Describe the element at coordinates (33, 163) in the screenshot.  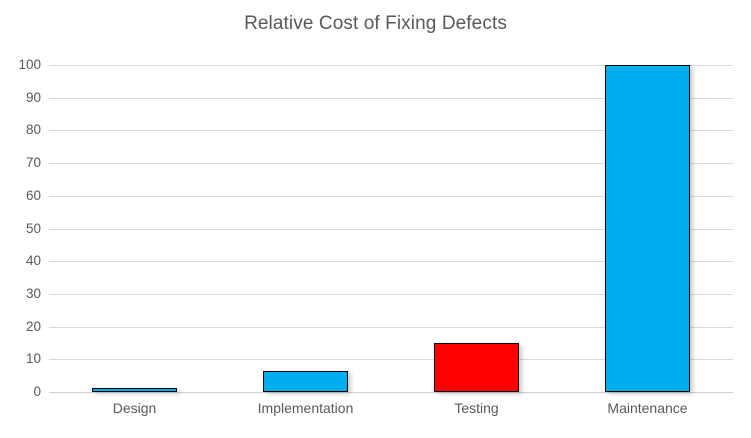
I see `y-axis-tick-label: 70` at that location.